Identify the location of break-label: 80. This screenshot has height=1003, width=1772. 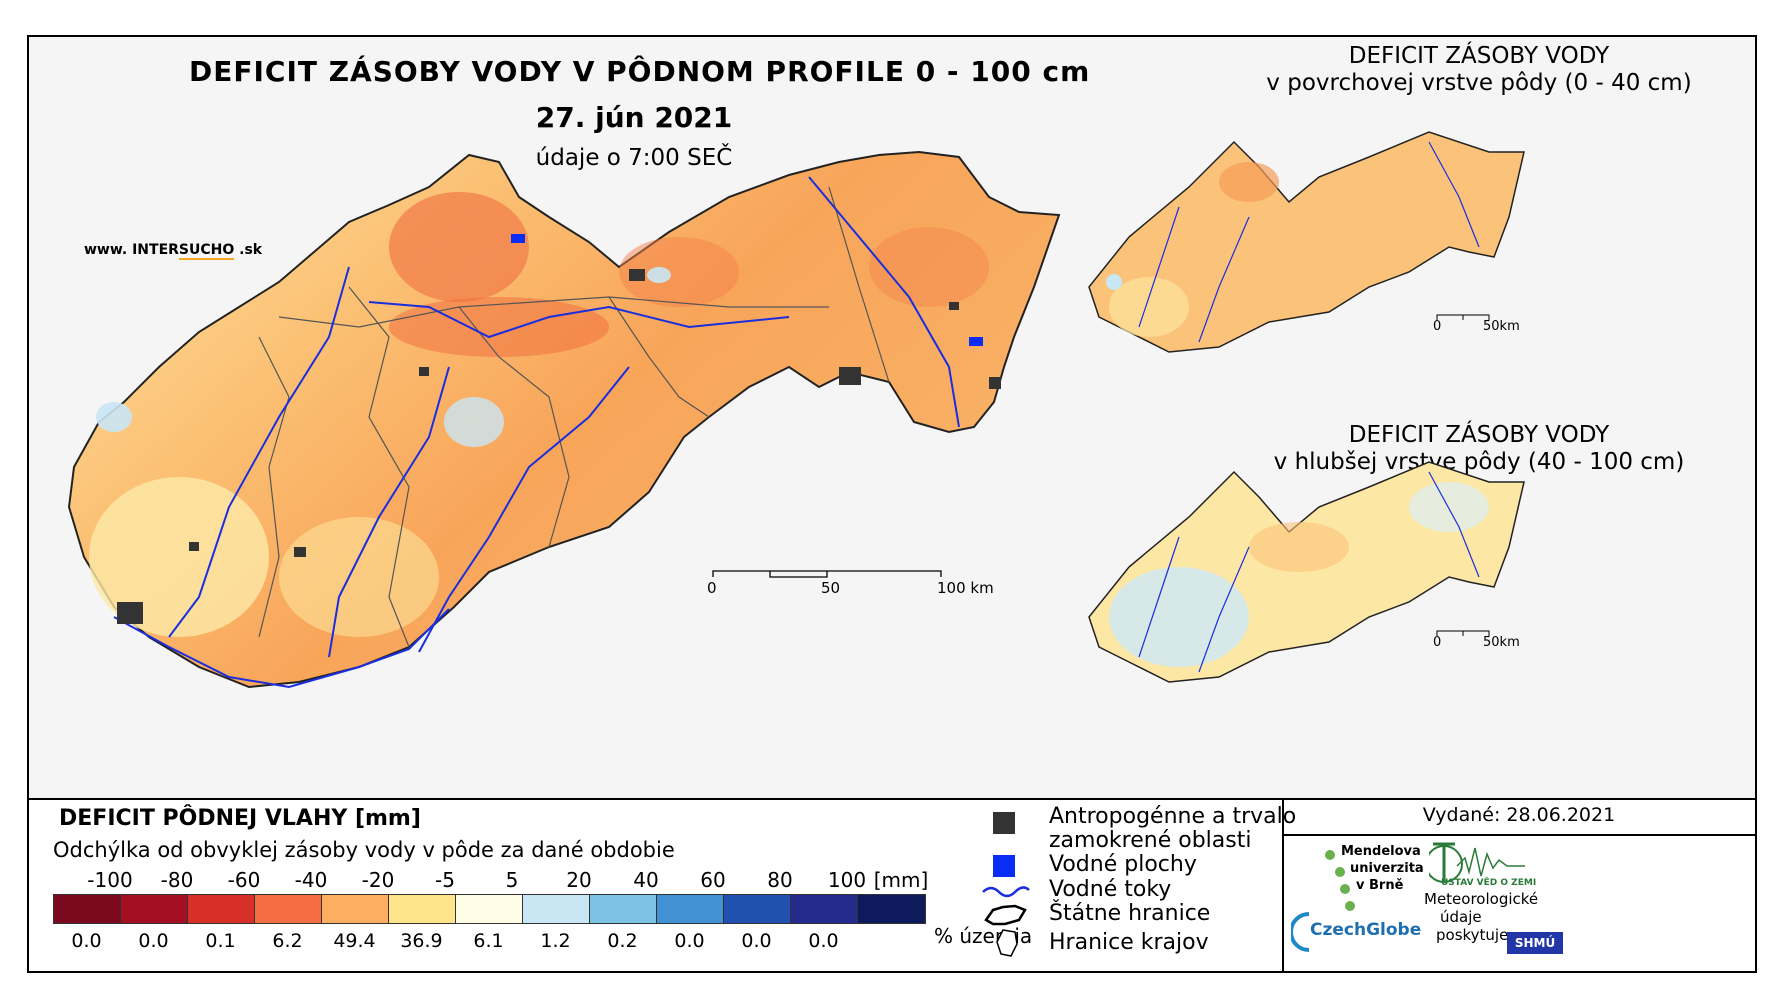
(780, 880).